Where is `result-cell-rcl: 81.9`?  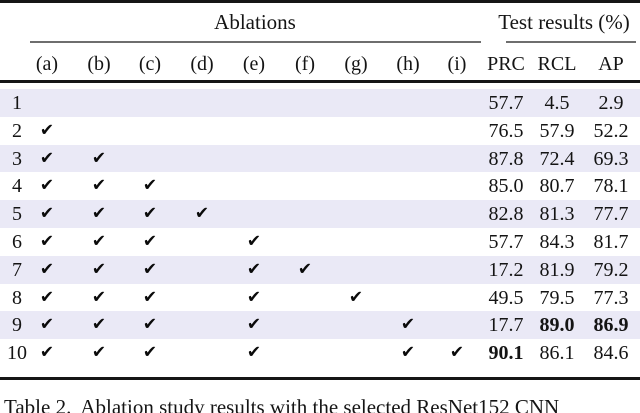
result-cell-rcl: 81.9 is located at coordinates (557, 269).